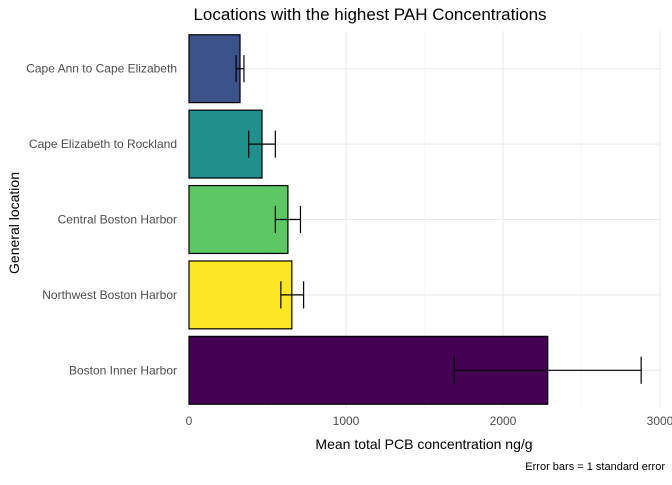 The height and width of the screenshot is (485, 672). I want to click on y-axis-title: General location, so click(14, 223).